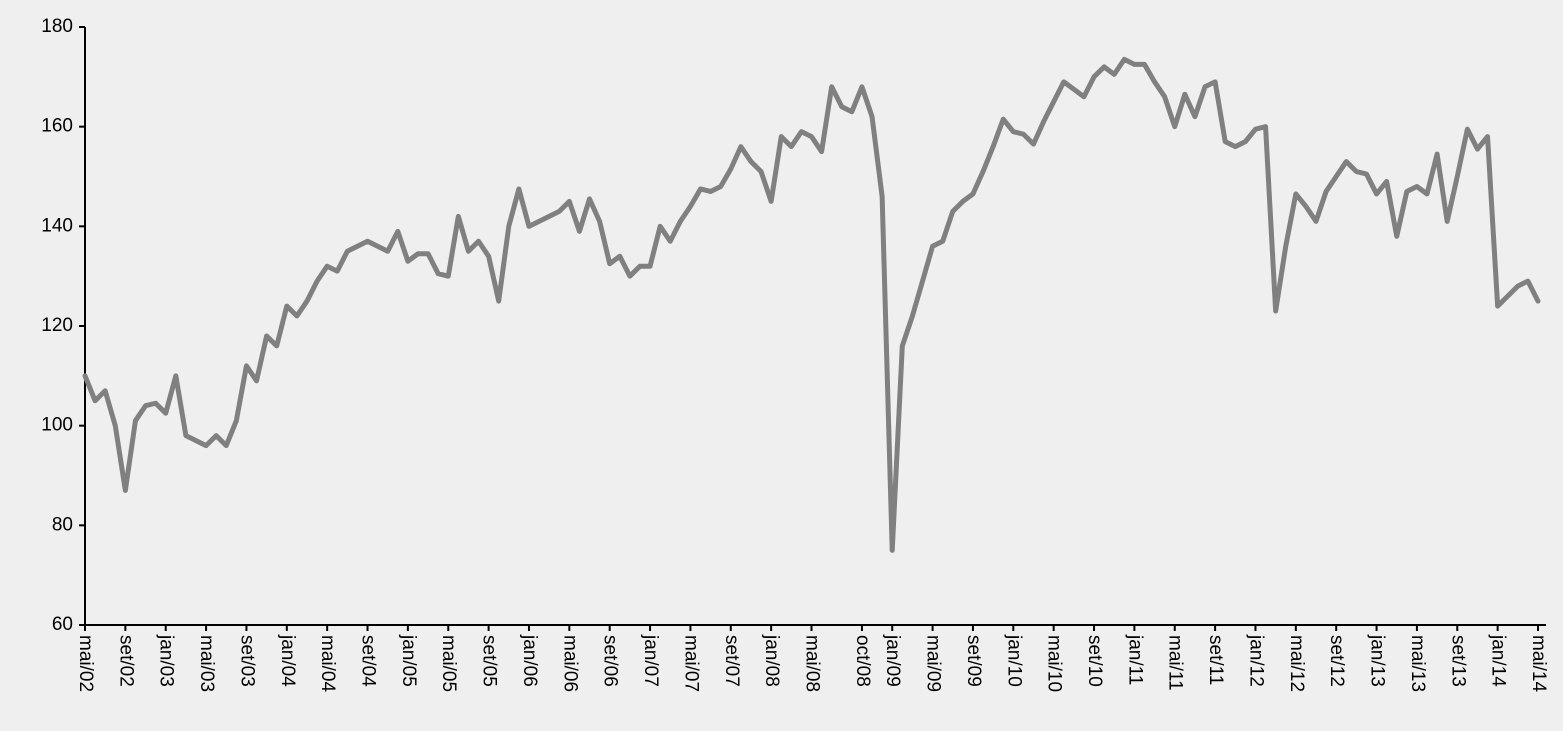  Describe the element at coordinates (1094, 661) in the screenshot. I see `x-tick-label: set/10` at that location.